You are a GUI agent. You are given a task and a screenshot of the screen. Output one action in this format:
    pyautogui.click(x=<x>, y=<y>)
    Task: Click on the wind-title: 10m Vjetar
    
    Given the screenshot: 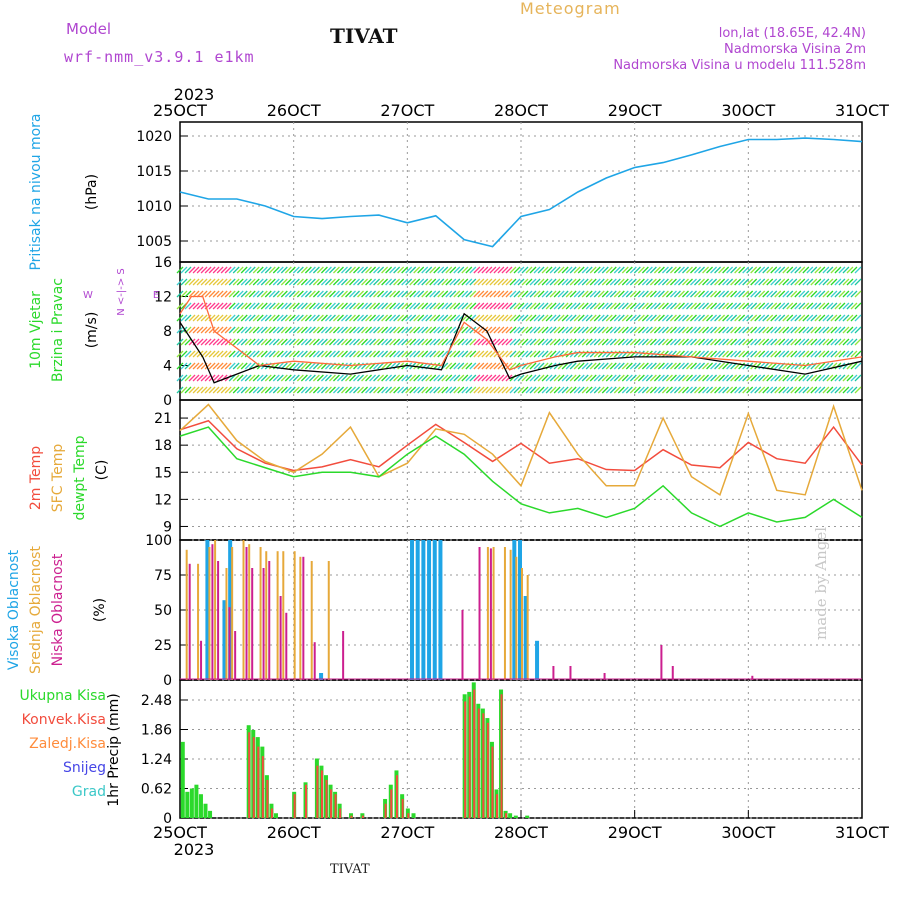 What is the action you would take?
    pyautogui.click(x=36, y=330)
    